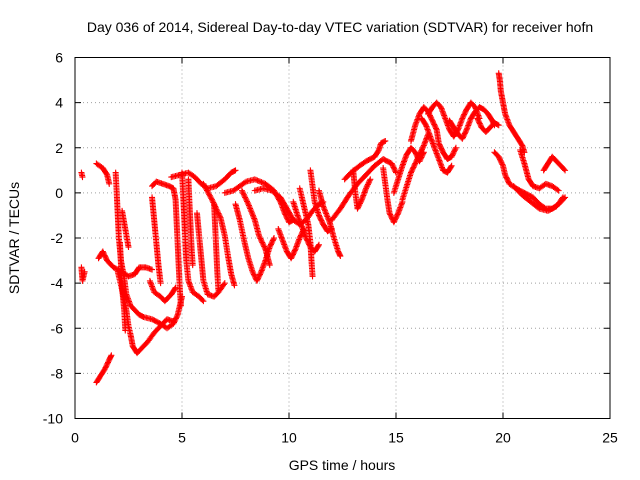 Image resolution: width=640 pixels, height=480 pixels. What do you see at coordinates (59, 193) in the screenshot?
I see `y-tick-label: 0` at bounding box center [59, 193].